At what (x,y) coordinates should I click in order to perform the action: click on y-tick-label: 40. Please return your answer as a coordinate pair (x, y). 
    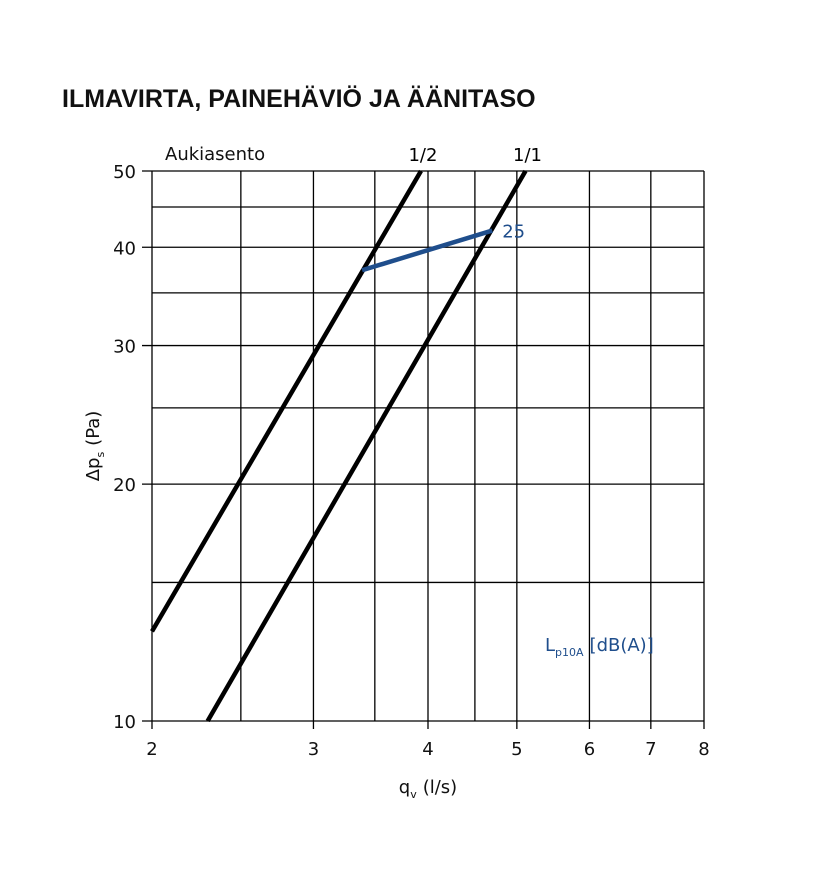
    Looking at the image, I should click on (124, 248).